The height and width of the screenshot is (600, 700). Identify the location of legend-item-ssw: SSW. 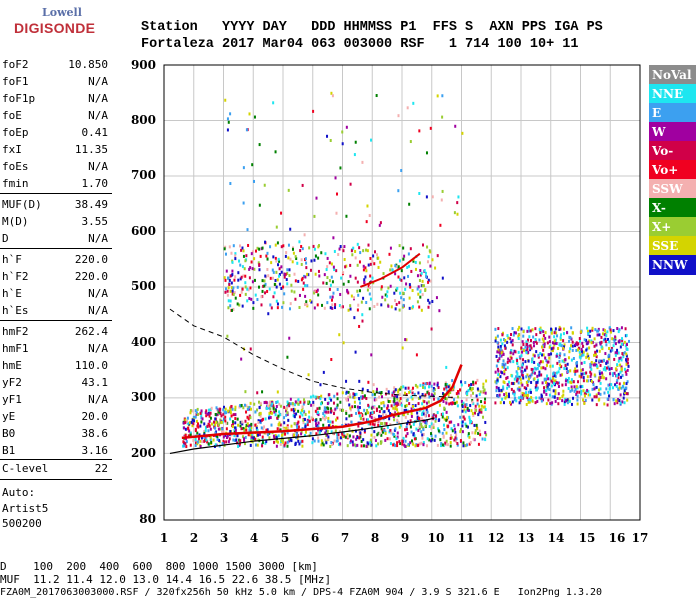
(672, 189).